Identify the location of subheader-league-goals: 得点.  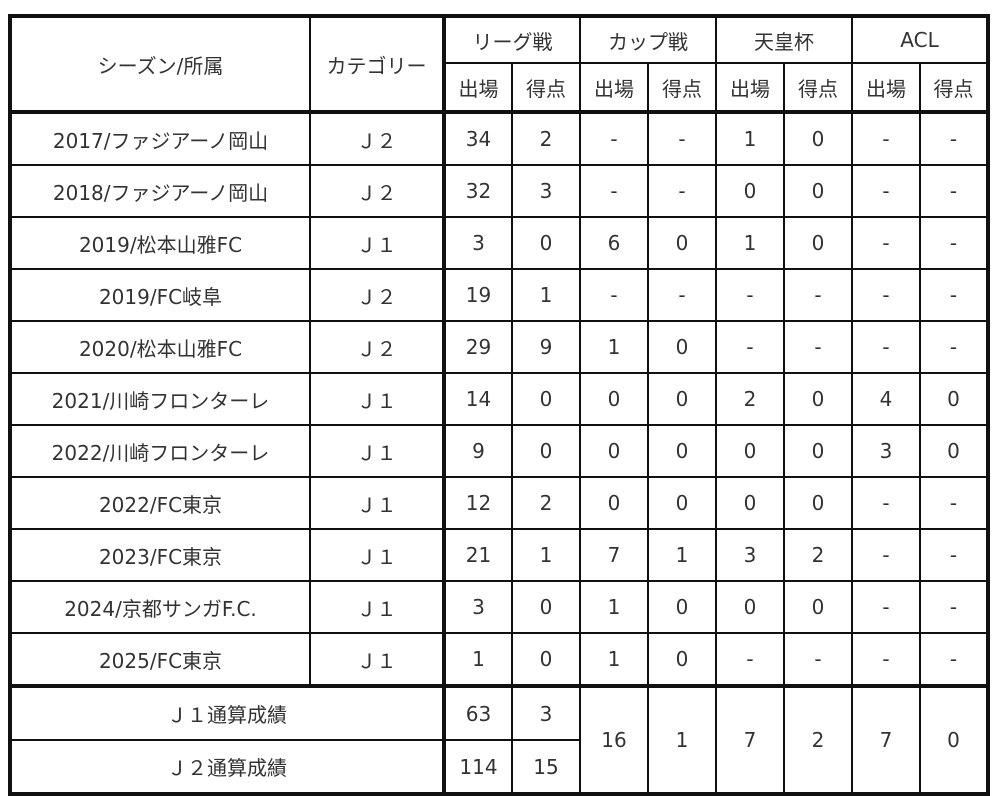
(546, 88).